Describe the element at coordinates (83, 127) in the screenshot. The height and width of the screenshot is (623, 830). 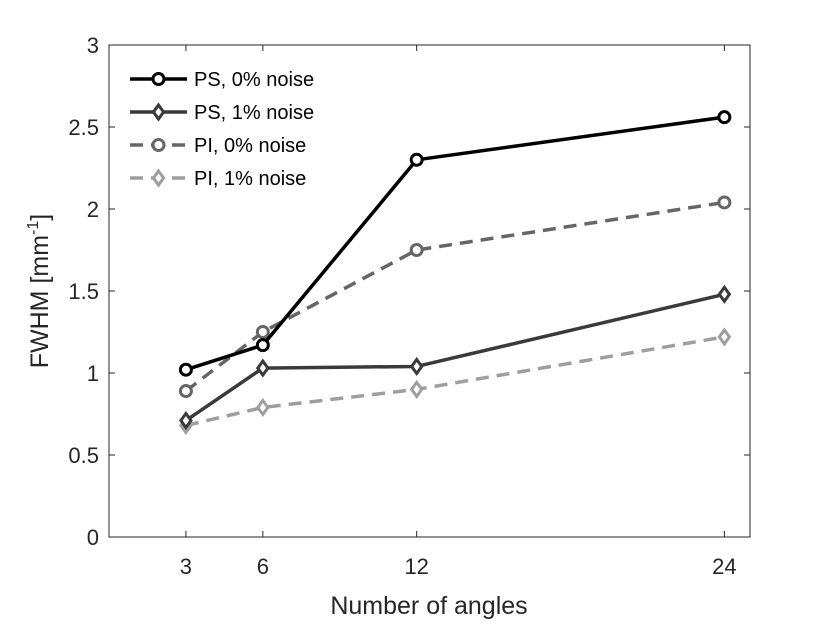
I see `y-tick-label: 2.5` at that location.